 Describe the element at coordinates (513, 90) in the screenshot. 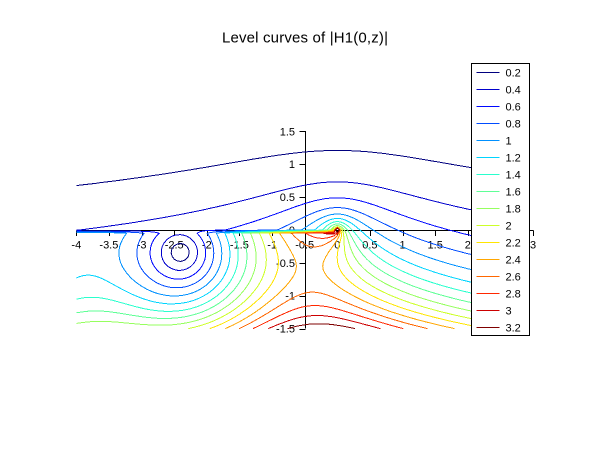

I see `svg-text: 0.4` at that location.